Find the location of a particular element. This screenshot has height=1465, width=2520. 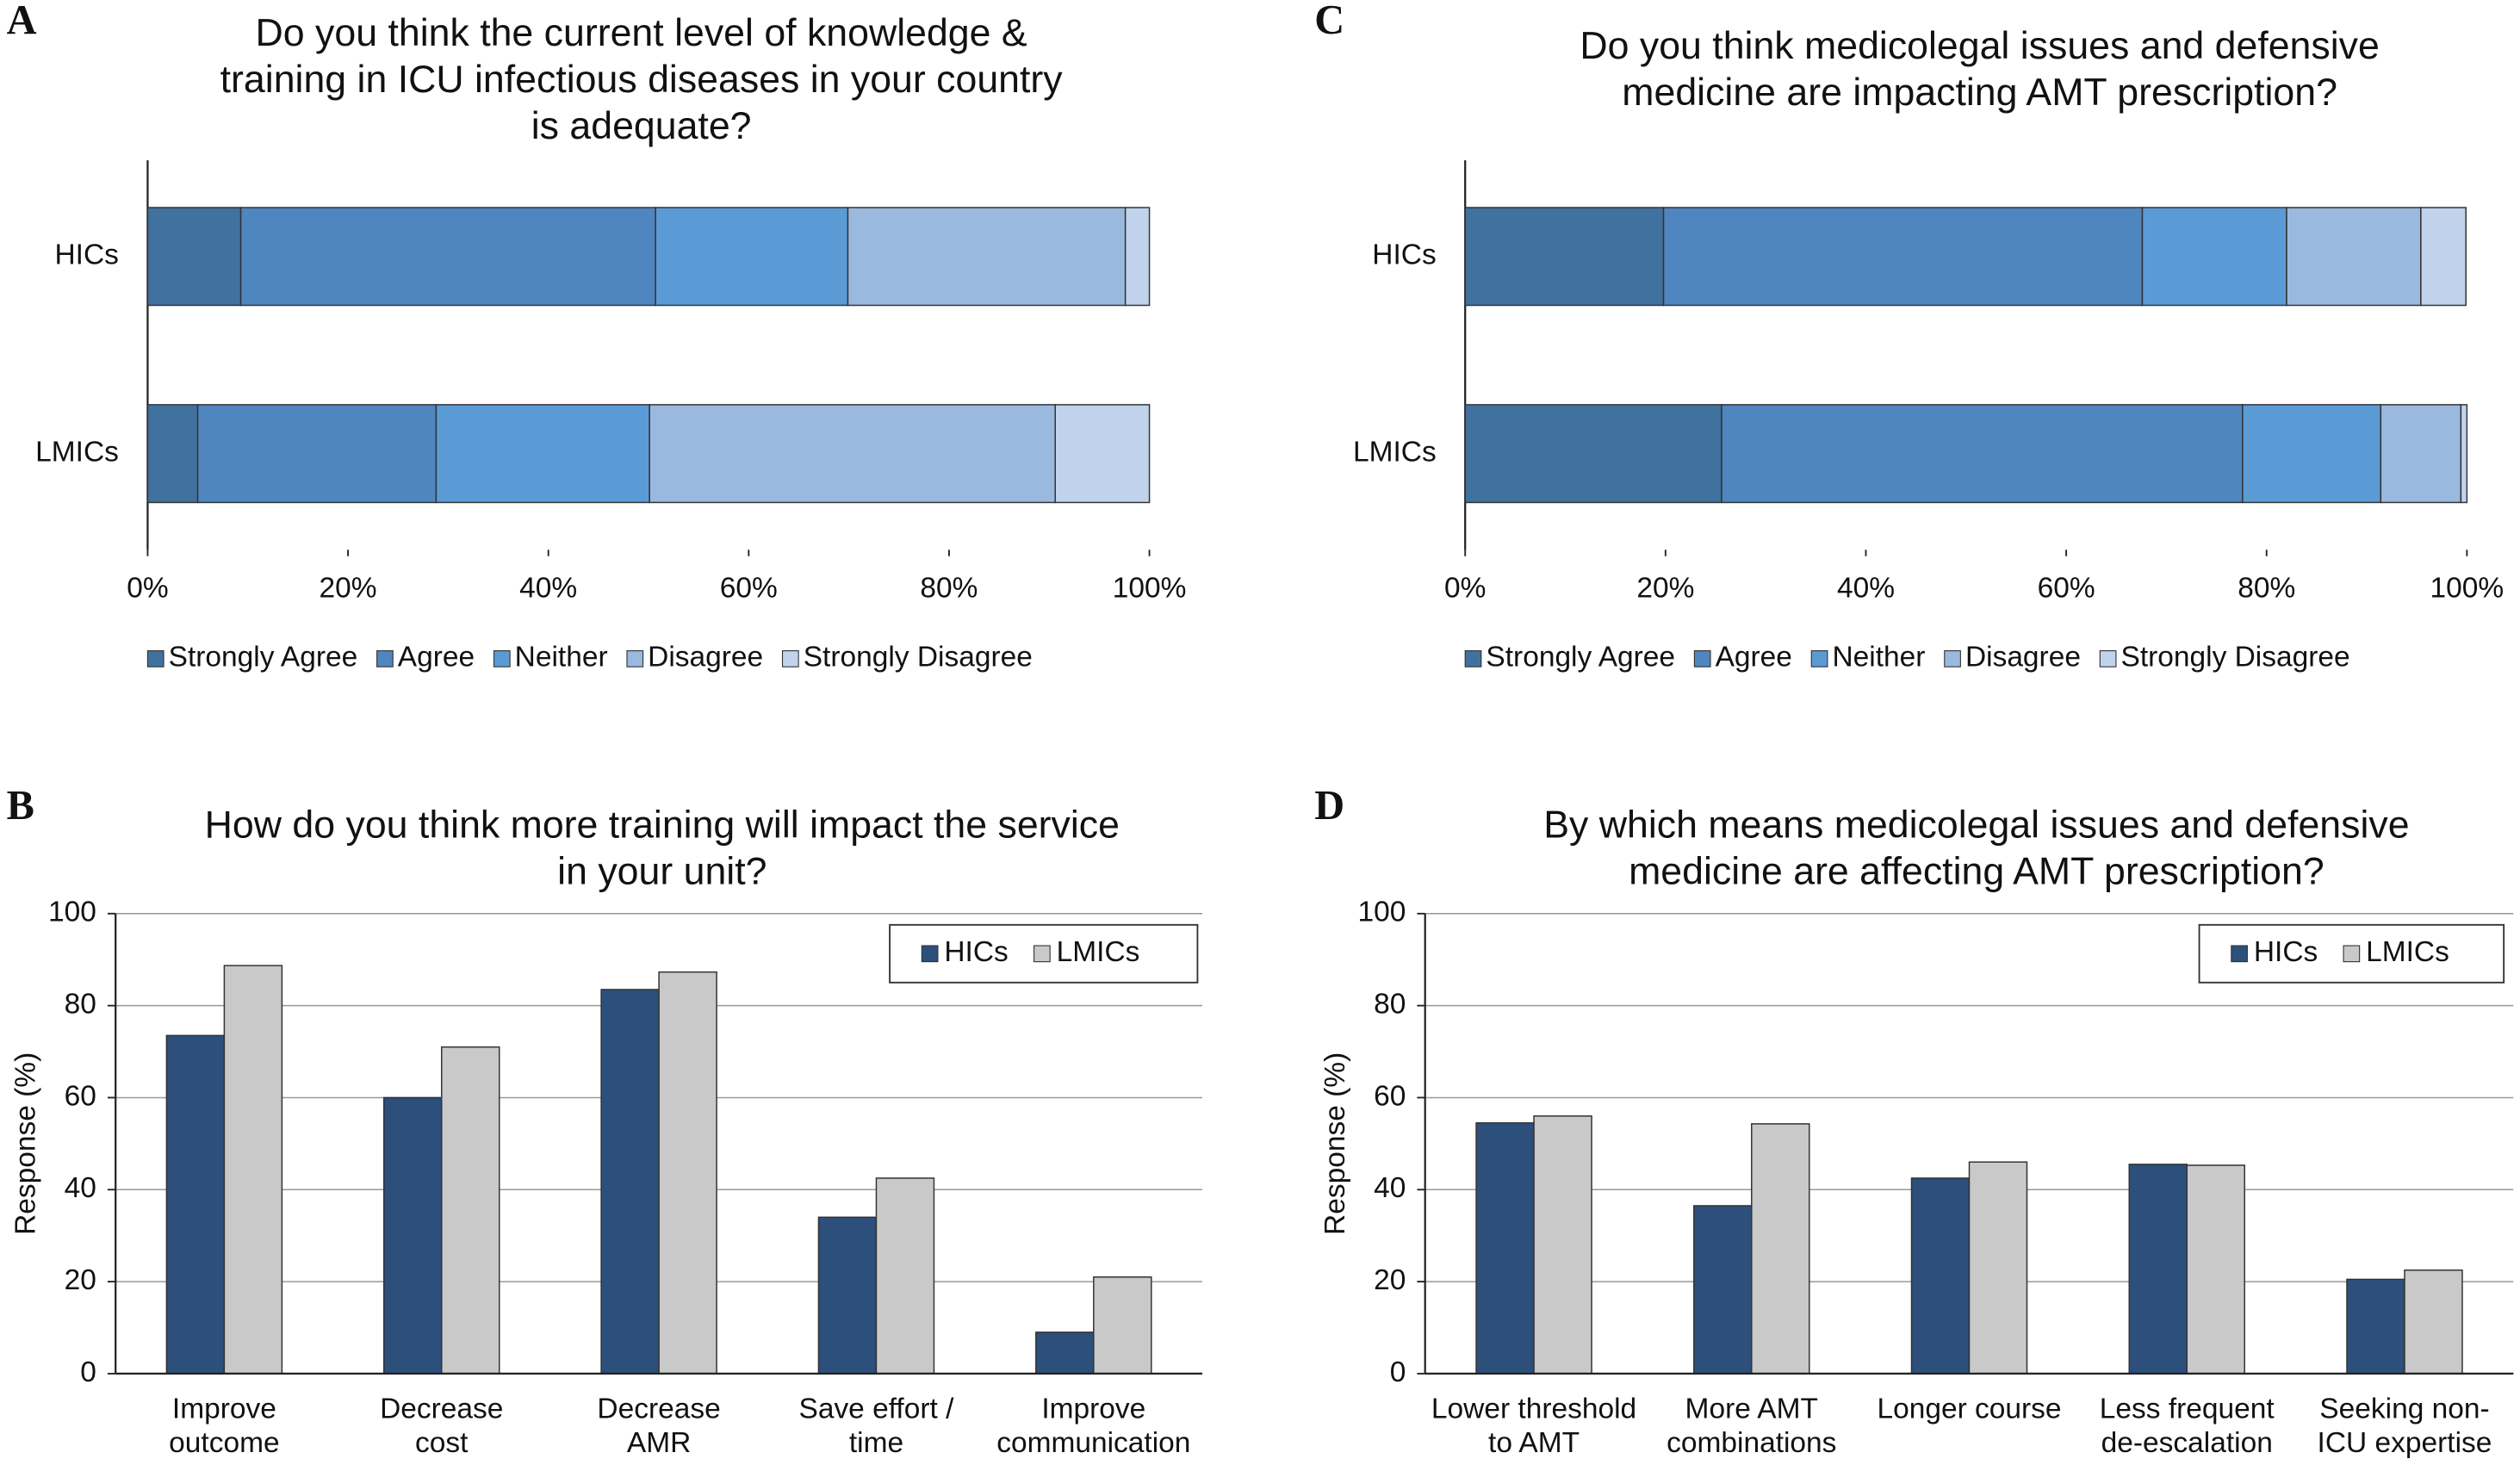

x-tick-label: Improve communication is located at coordinates (1093, 1426).